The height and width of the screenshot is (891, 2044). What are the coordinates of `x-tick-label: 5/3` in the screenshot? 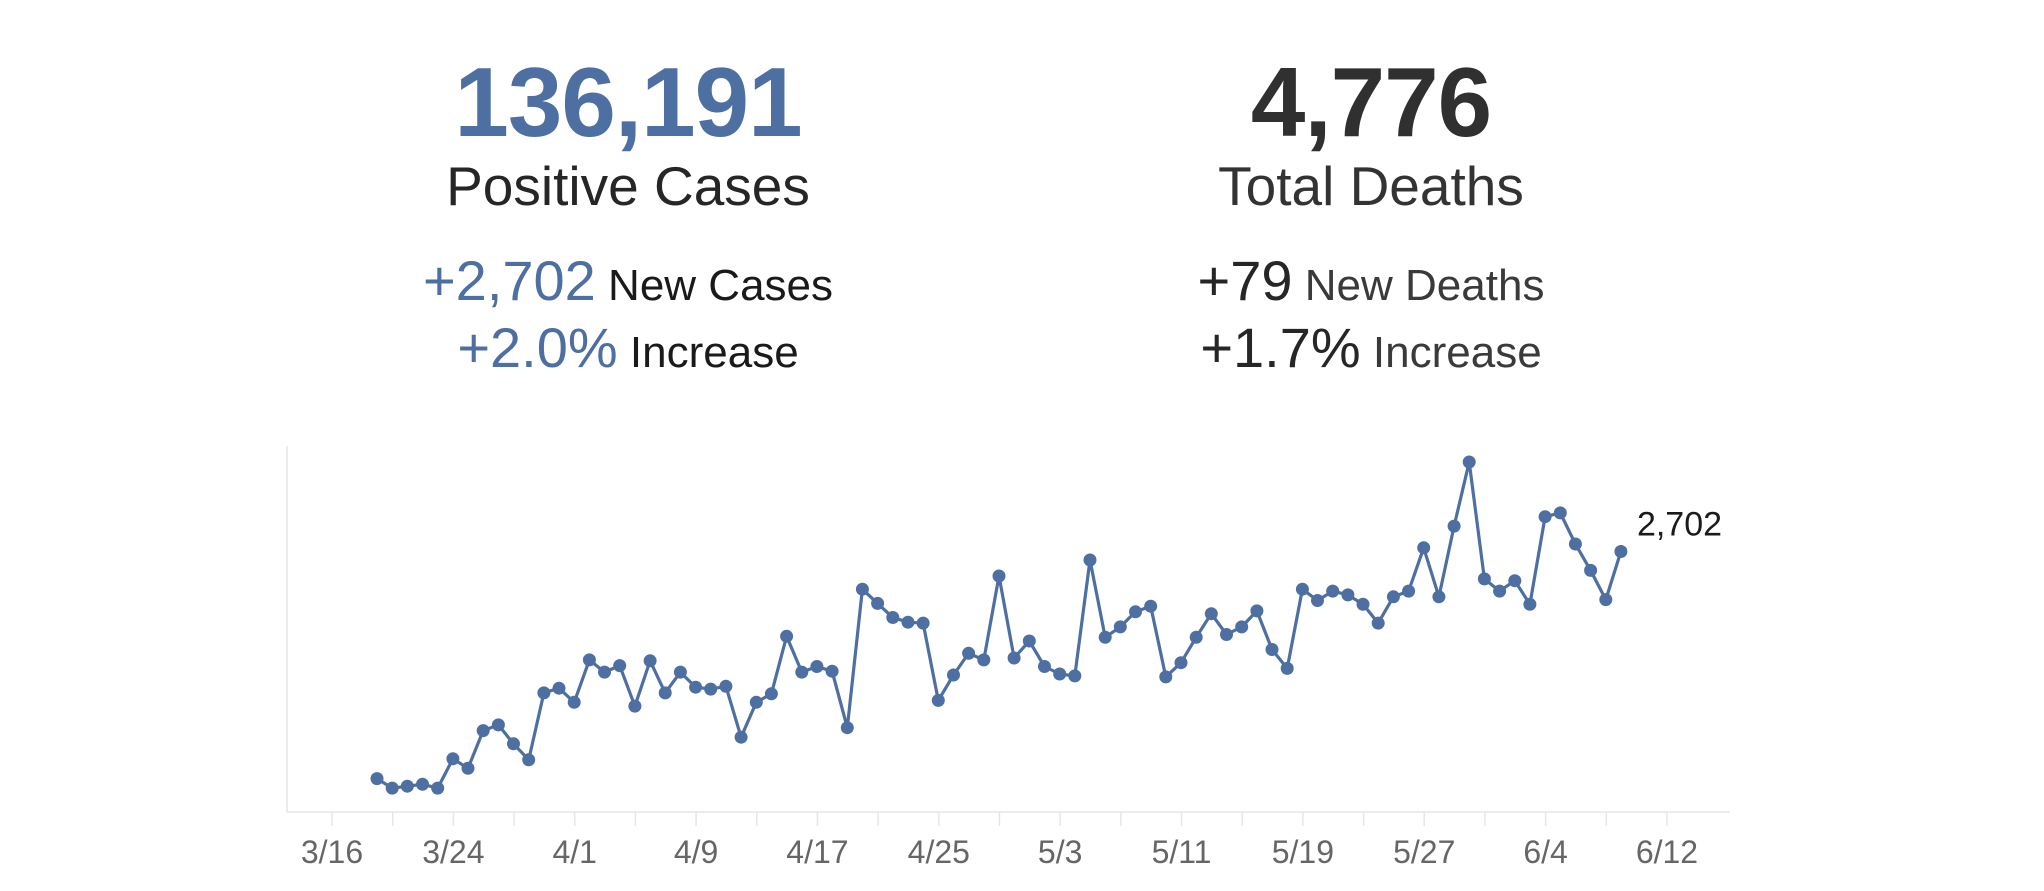 It's located at (1060, 852).